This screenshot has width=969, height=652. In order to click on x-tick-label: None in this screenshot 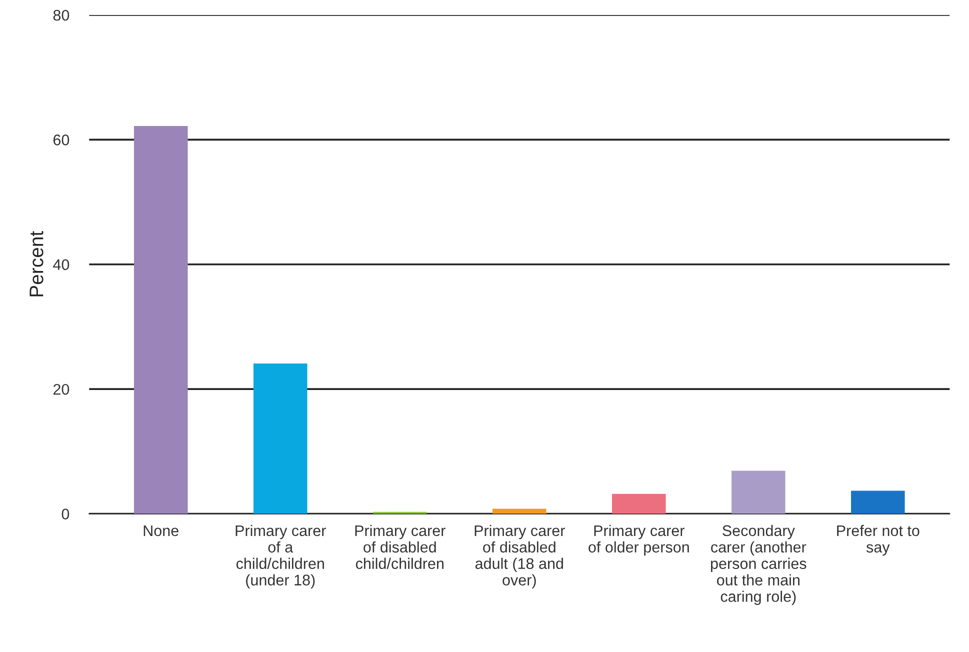, I will do `click(161, 530)`.